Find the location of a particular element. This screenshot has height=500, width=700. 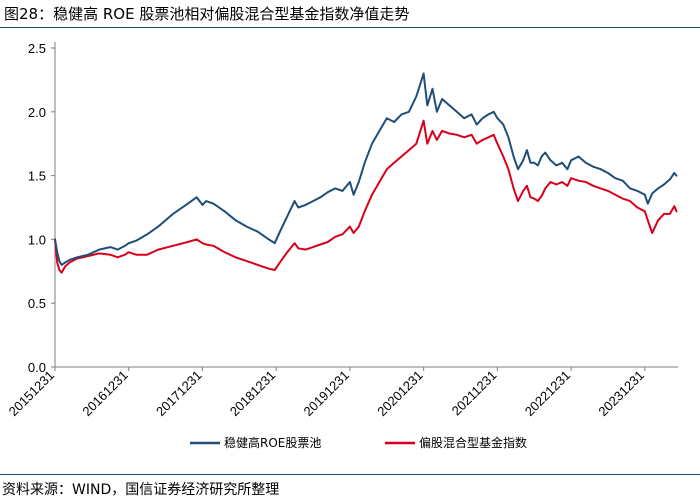

y-tick-label: 1.5 is located at coordinates (37, 176).